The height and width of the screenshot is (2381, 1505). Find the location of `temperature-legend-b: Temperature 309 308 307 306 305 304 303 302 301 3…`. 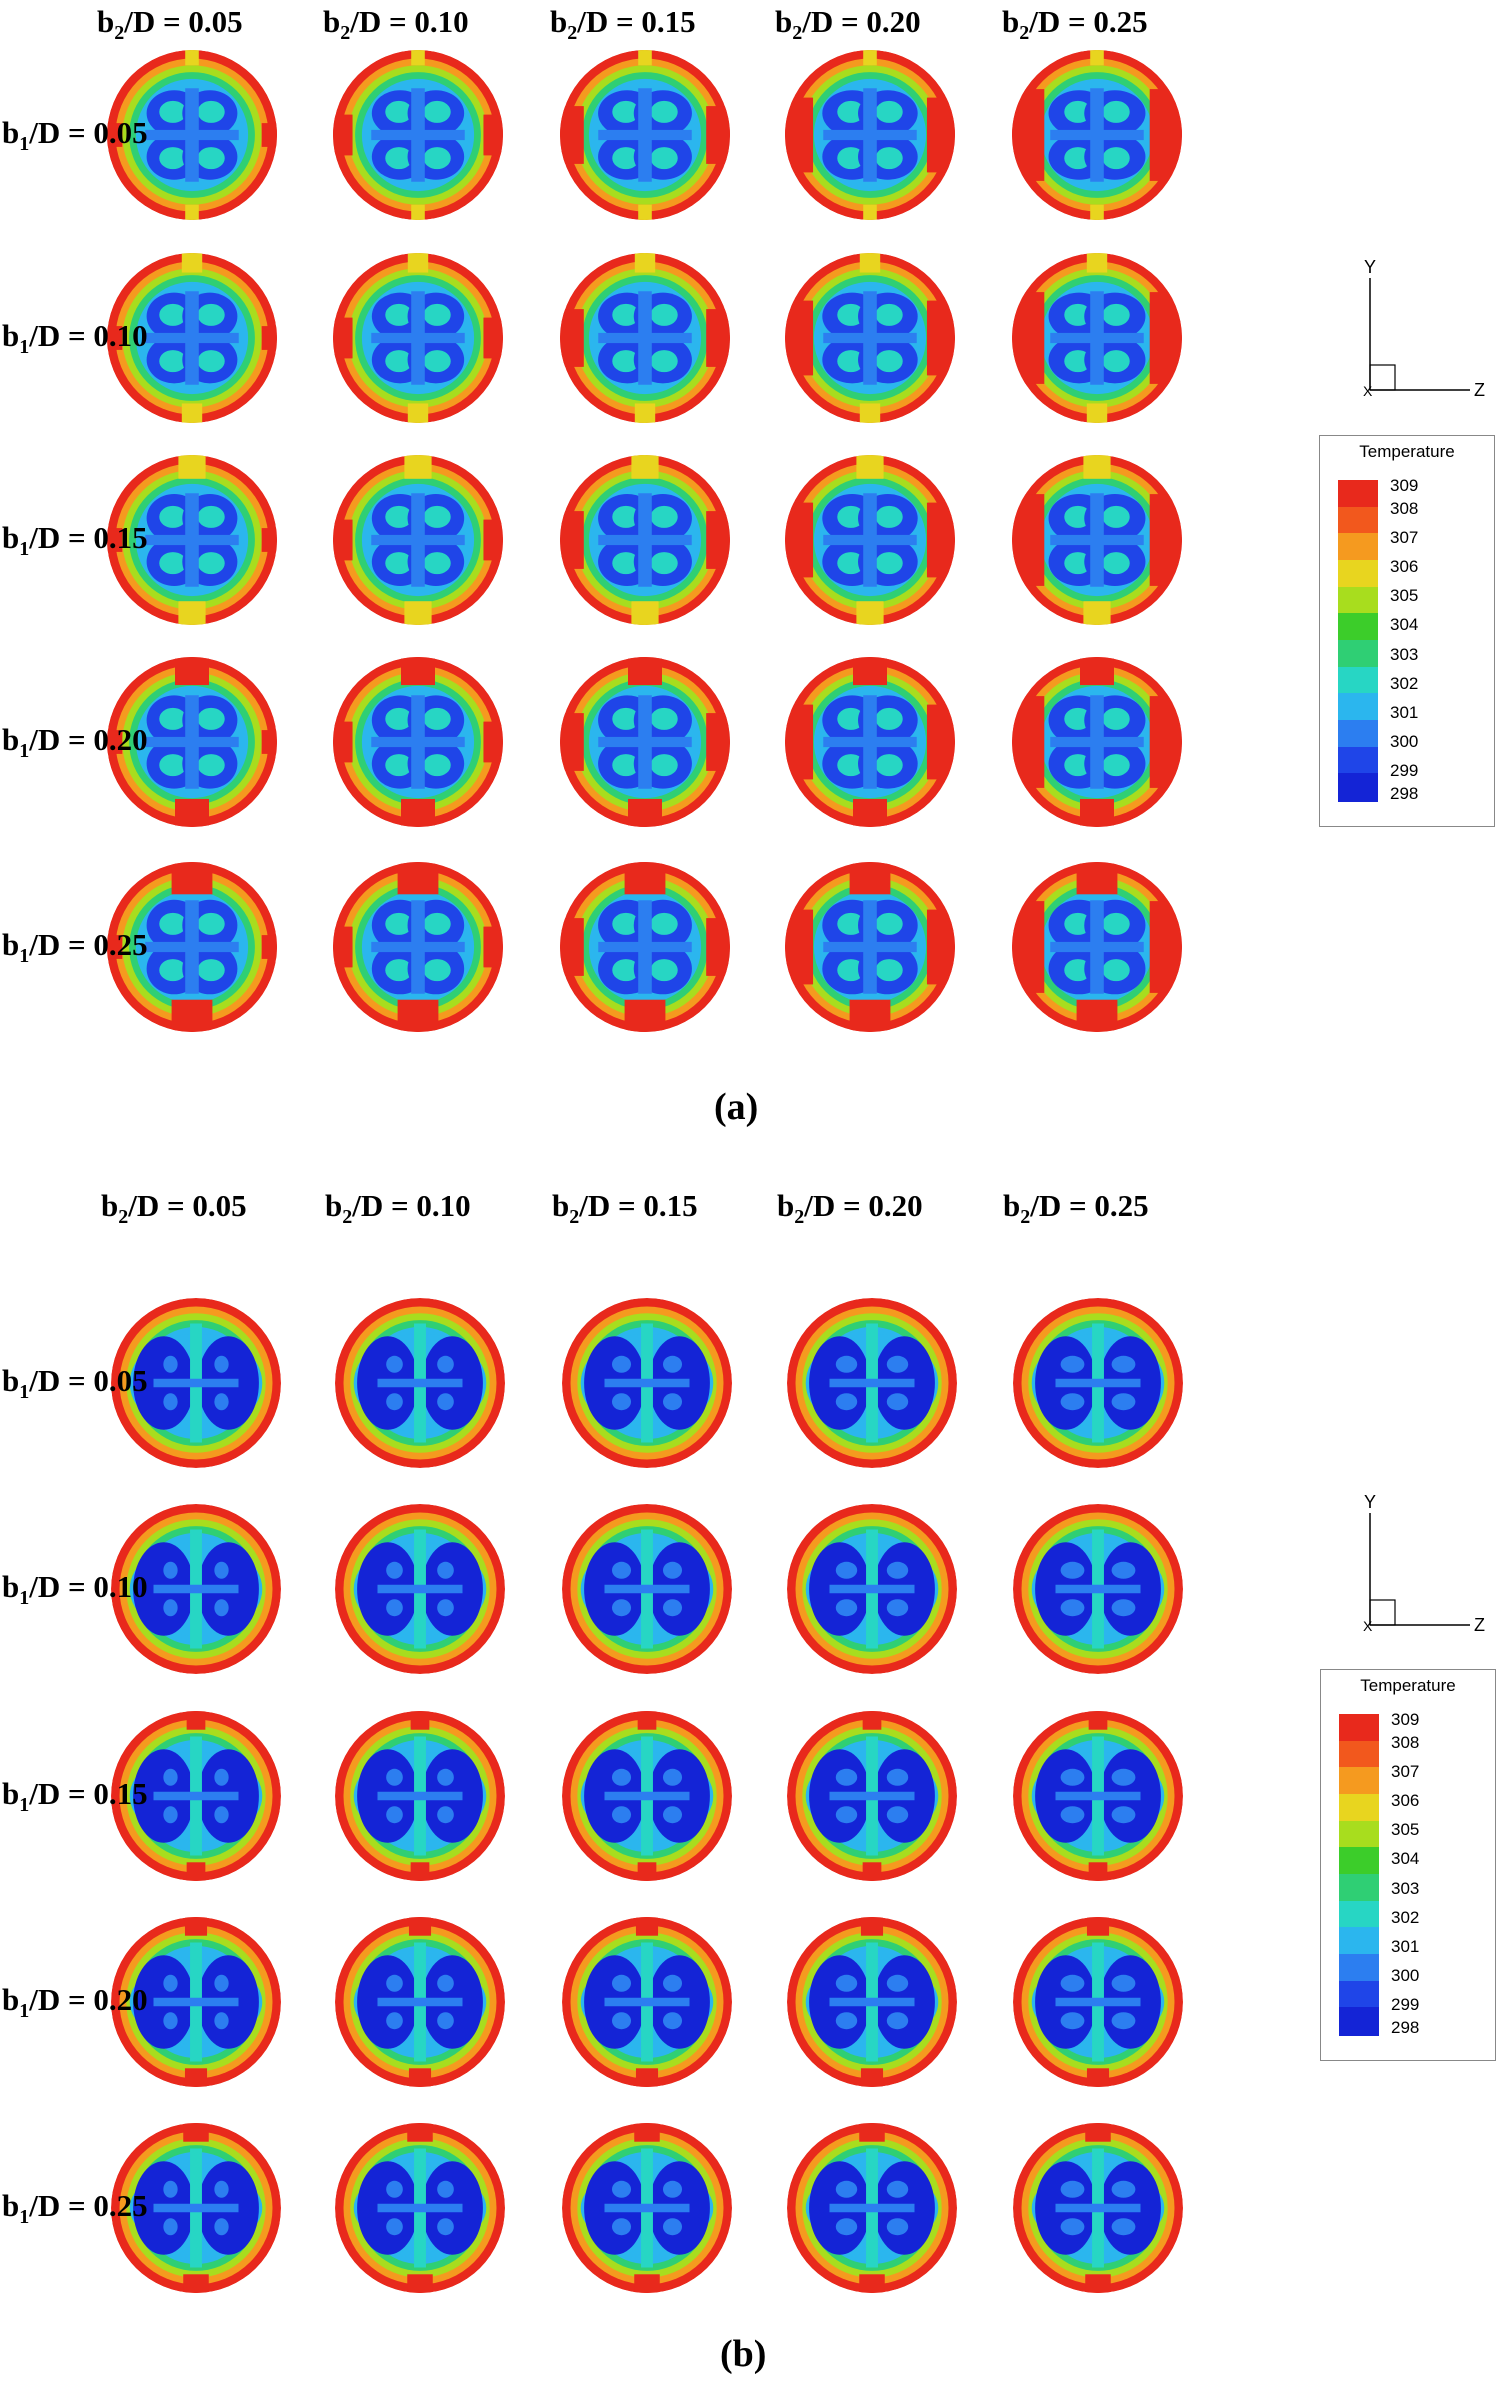

temperature-legend-b: Temperature 309 308 307 306 305 304 303 302 301 3… is located at coordinates (1408, 1865).